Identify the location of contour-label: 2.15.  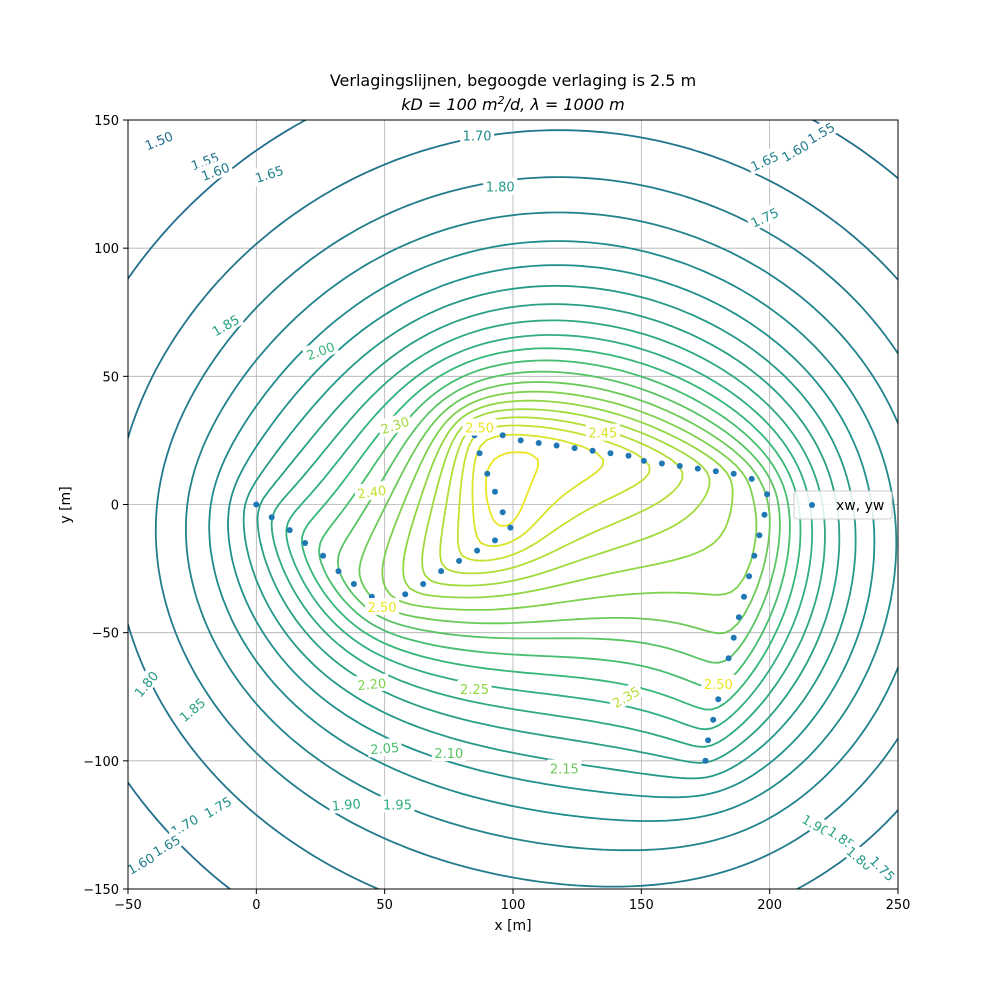
(564, 768).